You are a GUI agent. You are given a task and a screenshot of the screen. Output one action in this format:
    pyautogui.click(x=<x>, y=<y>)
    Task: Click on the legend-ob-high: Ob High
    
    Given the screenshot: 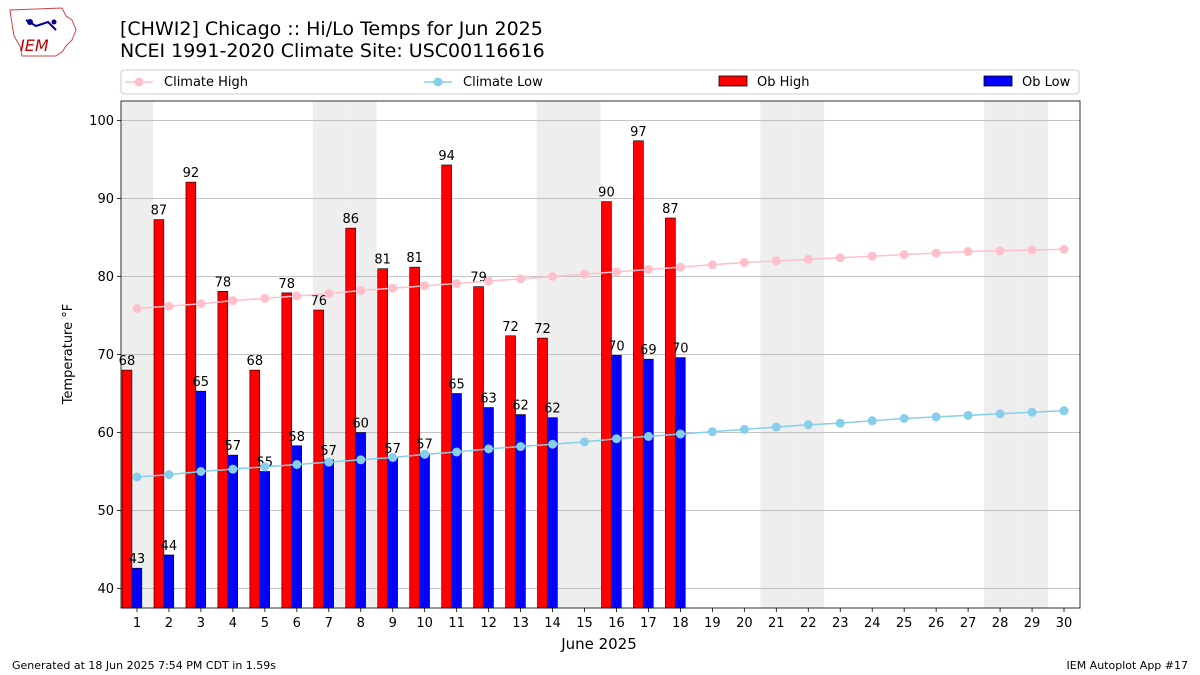 What is the action you would take?
    pyautogui.click(x=764, y=82)
    